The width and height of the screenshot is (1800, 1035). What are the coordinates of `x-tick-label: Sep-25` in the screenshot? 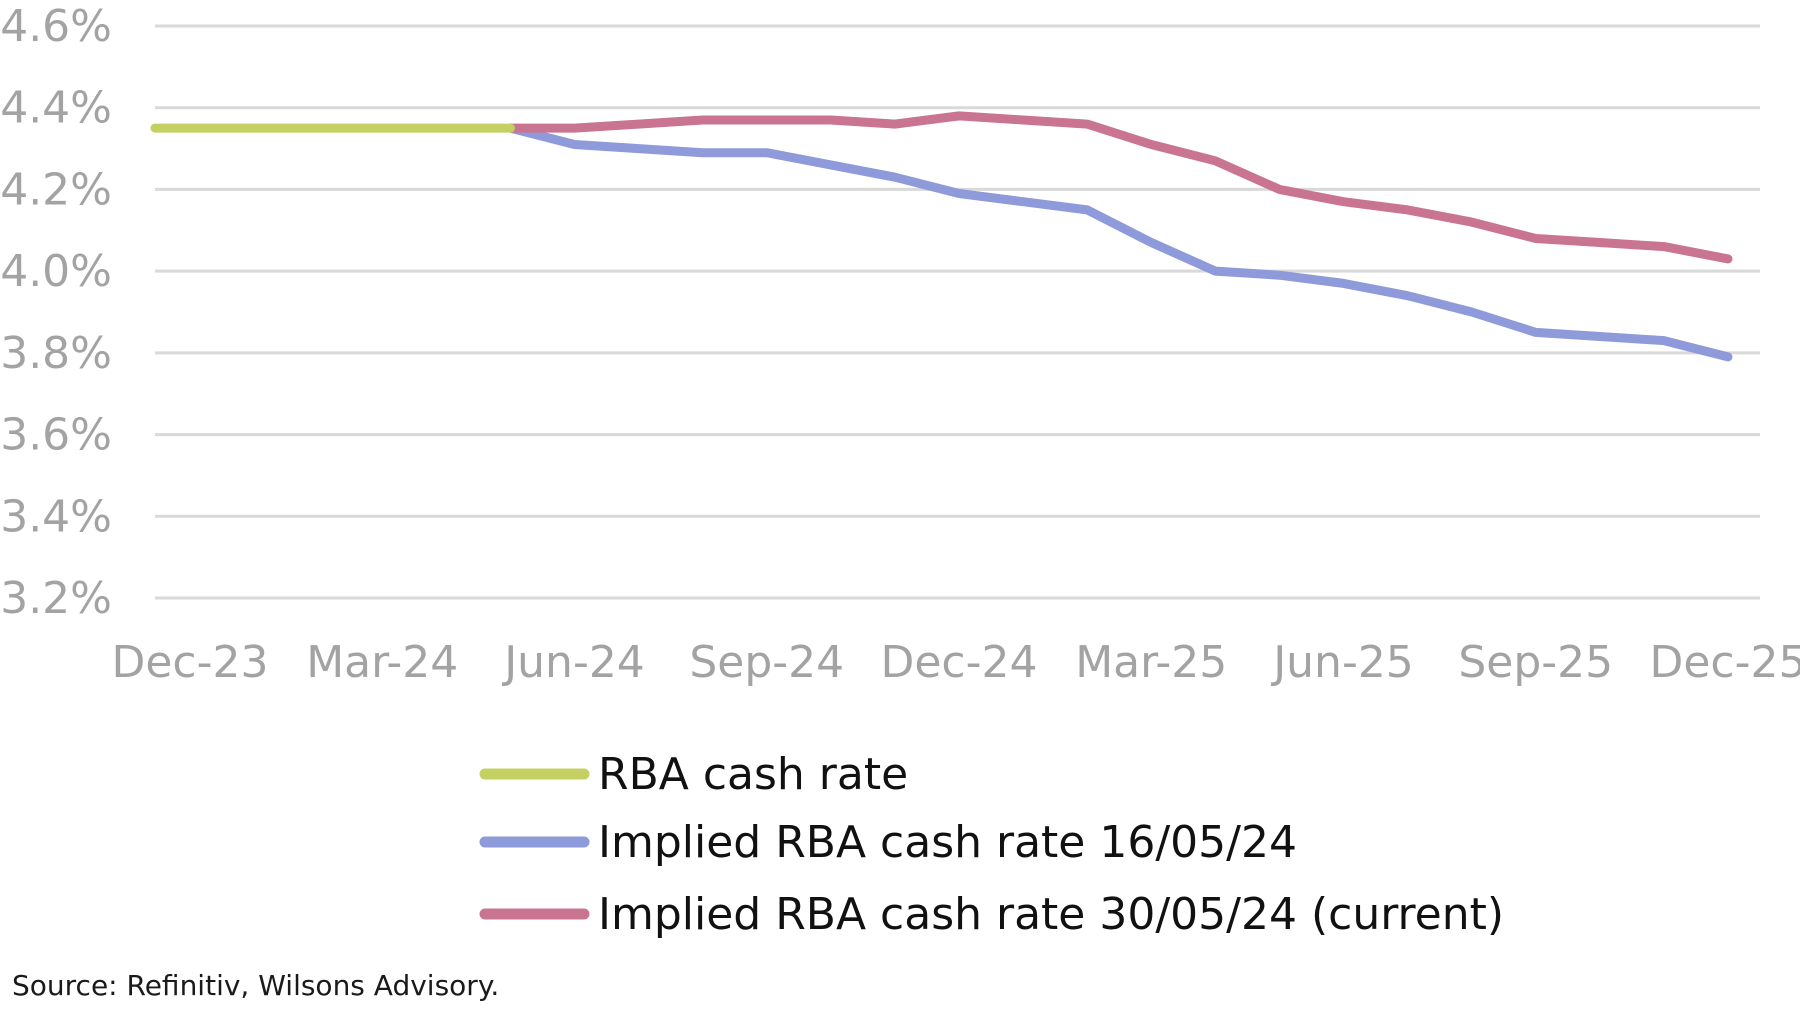 It's located at (1535, 662).